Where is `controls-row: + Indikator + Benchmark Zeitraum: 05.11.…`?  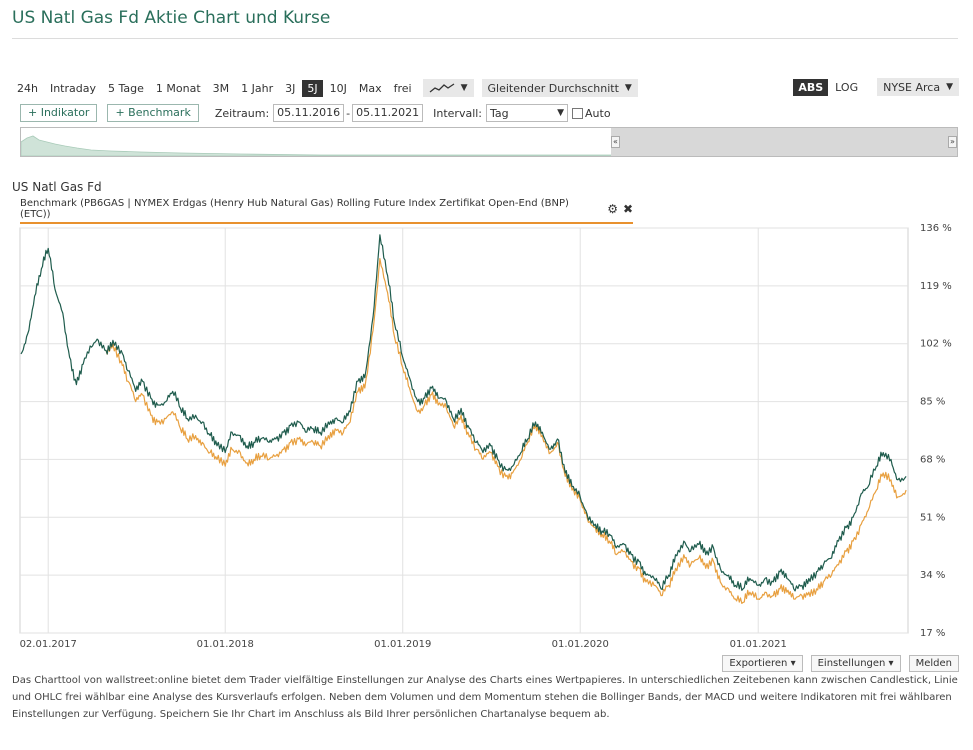
controls-row: + Indikator + Benchmark Zeitraum: 05.11.… is located at coordinates (315, 113).